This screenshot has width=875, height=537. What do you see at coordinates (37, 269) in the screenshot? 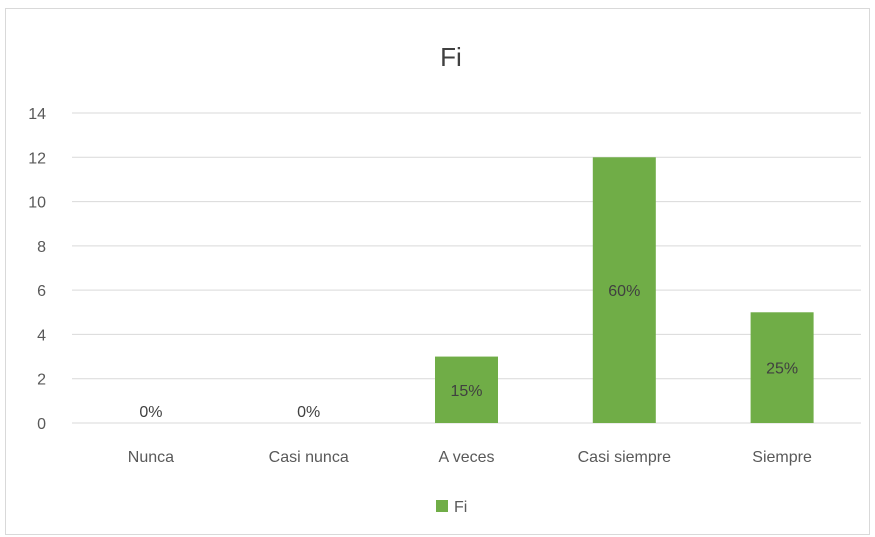
I see `y-axis-ticks: 0 2 4 6 8 10 12 14` at bounding box center [37, 269].